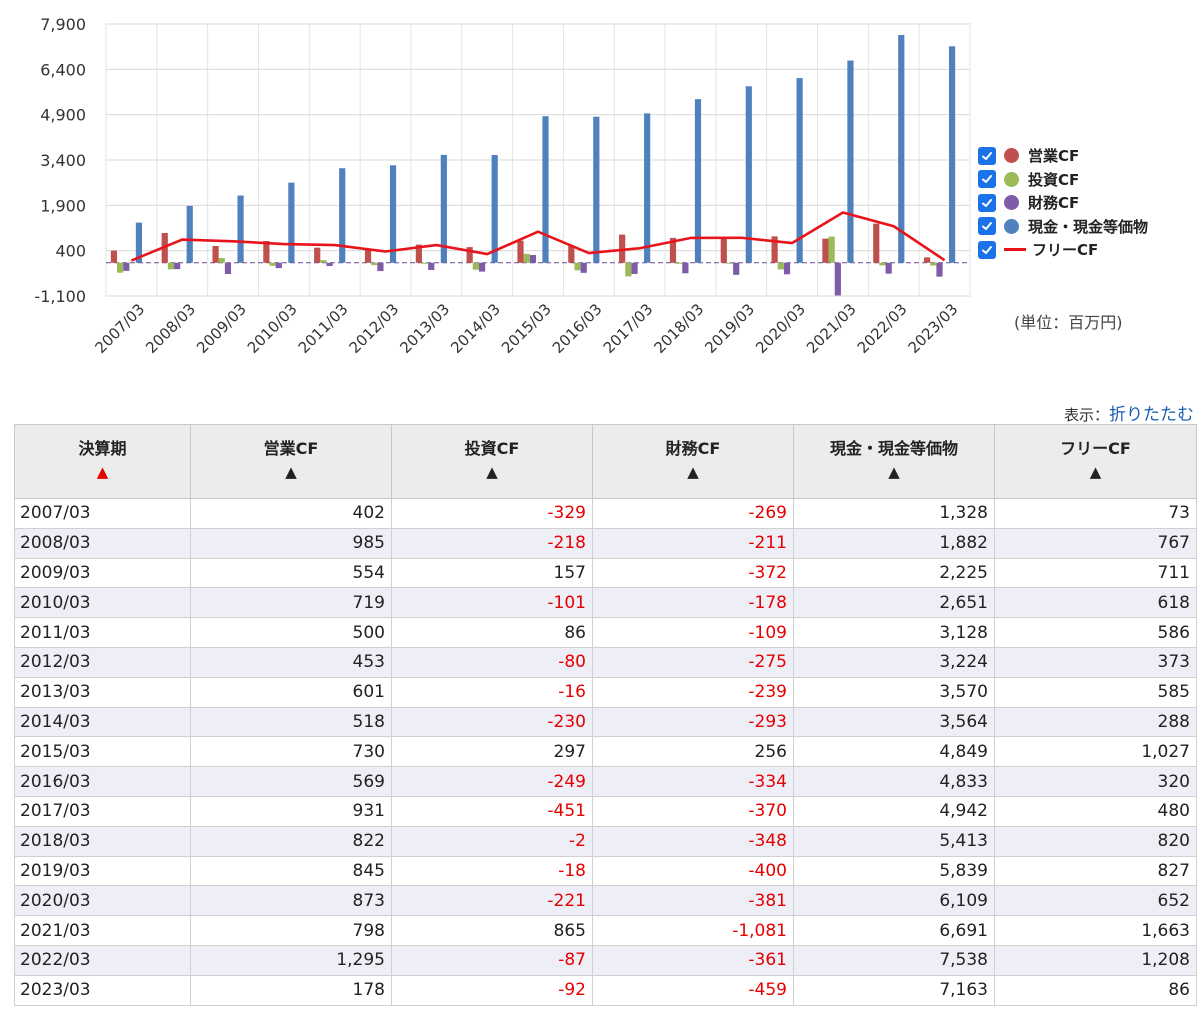 This screenshot has height=1018, width=1200. Describe the element at coordinates (291, 513) in the screenshot. I see `value-cell: 402` at that location.